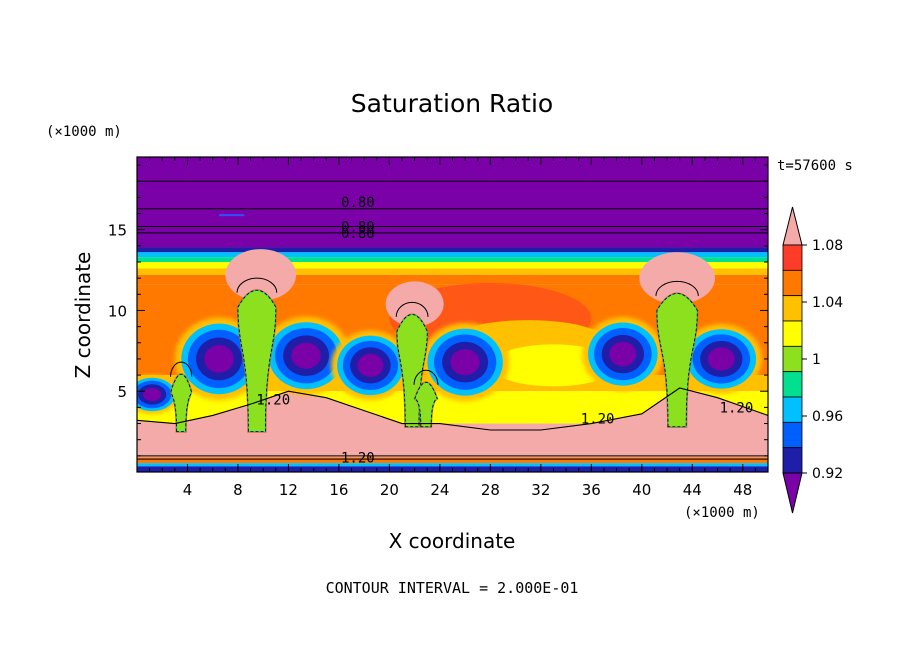  What do you see at coordinates (117, 231) in the screenshot?
I see `y-tick-label: 15` at bounding box center [117, 231].